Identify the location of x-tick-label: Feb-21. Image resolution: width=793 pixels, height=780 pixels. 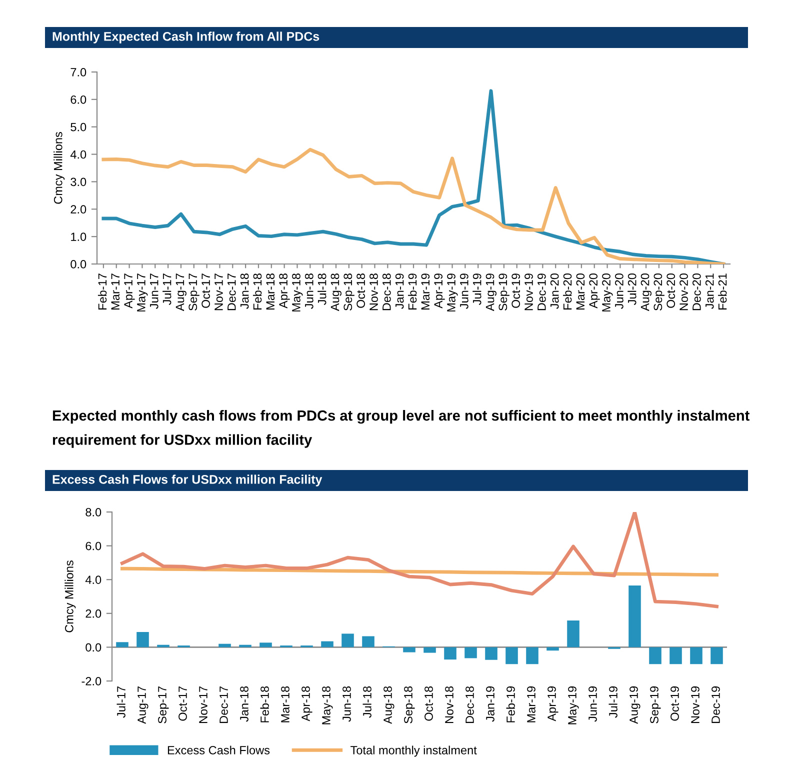
(722, 292).